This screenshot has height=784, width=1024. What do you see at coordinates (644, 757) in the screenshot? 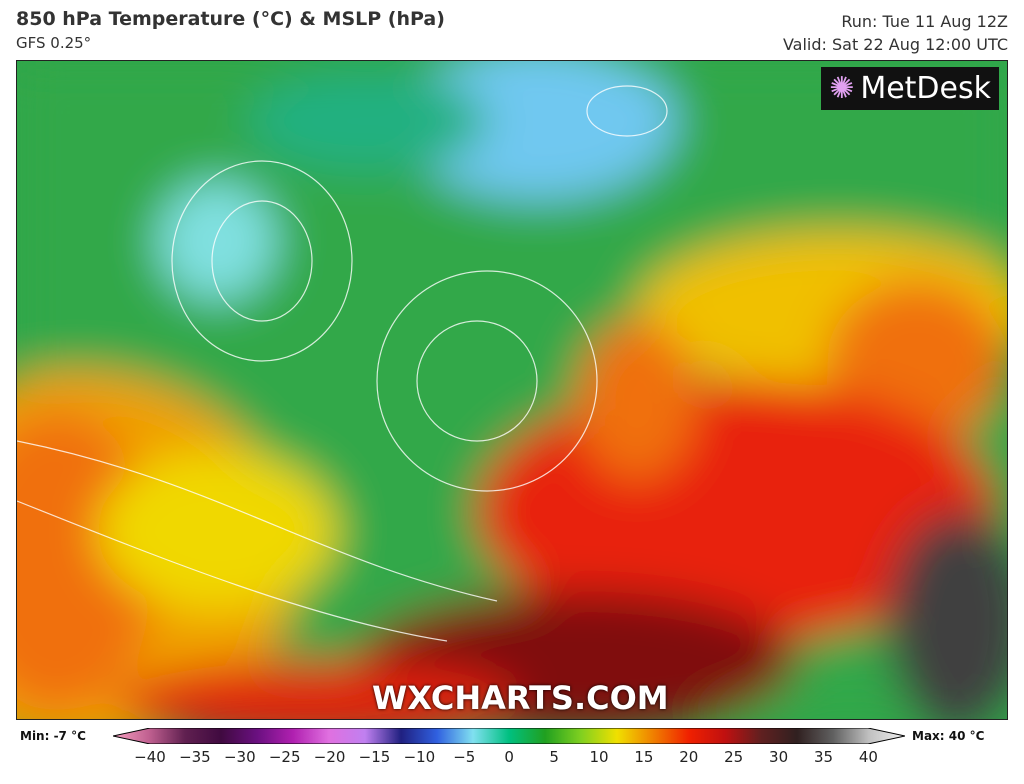
I see `colorbar-tick: 15` at bounding box center [644, 757].